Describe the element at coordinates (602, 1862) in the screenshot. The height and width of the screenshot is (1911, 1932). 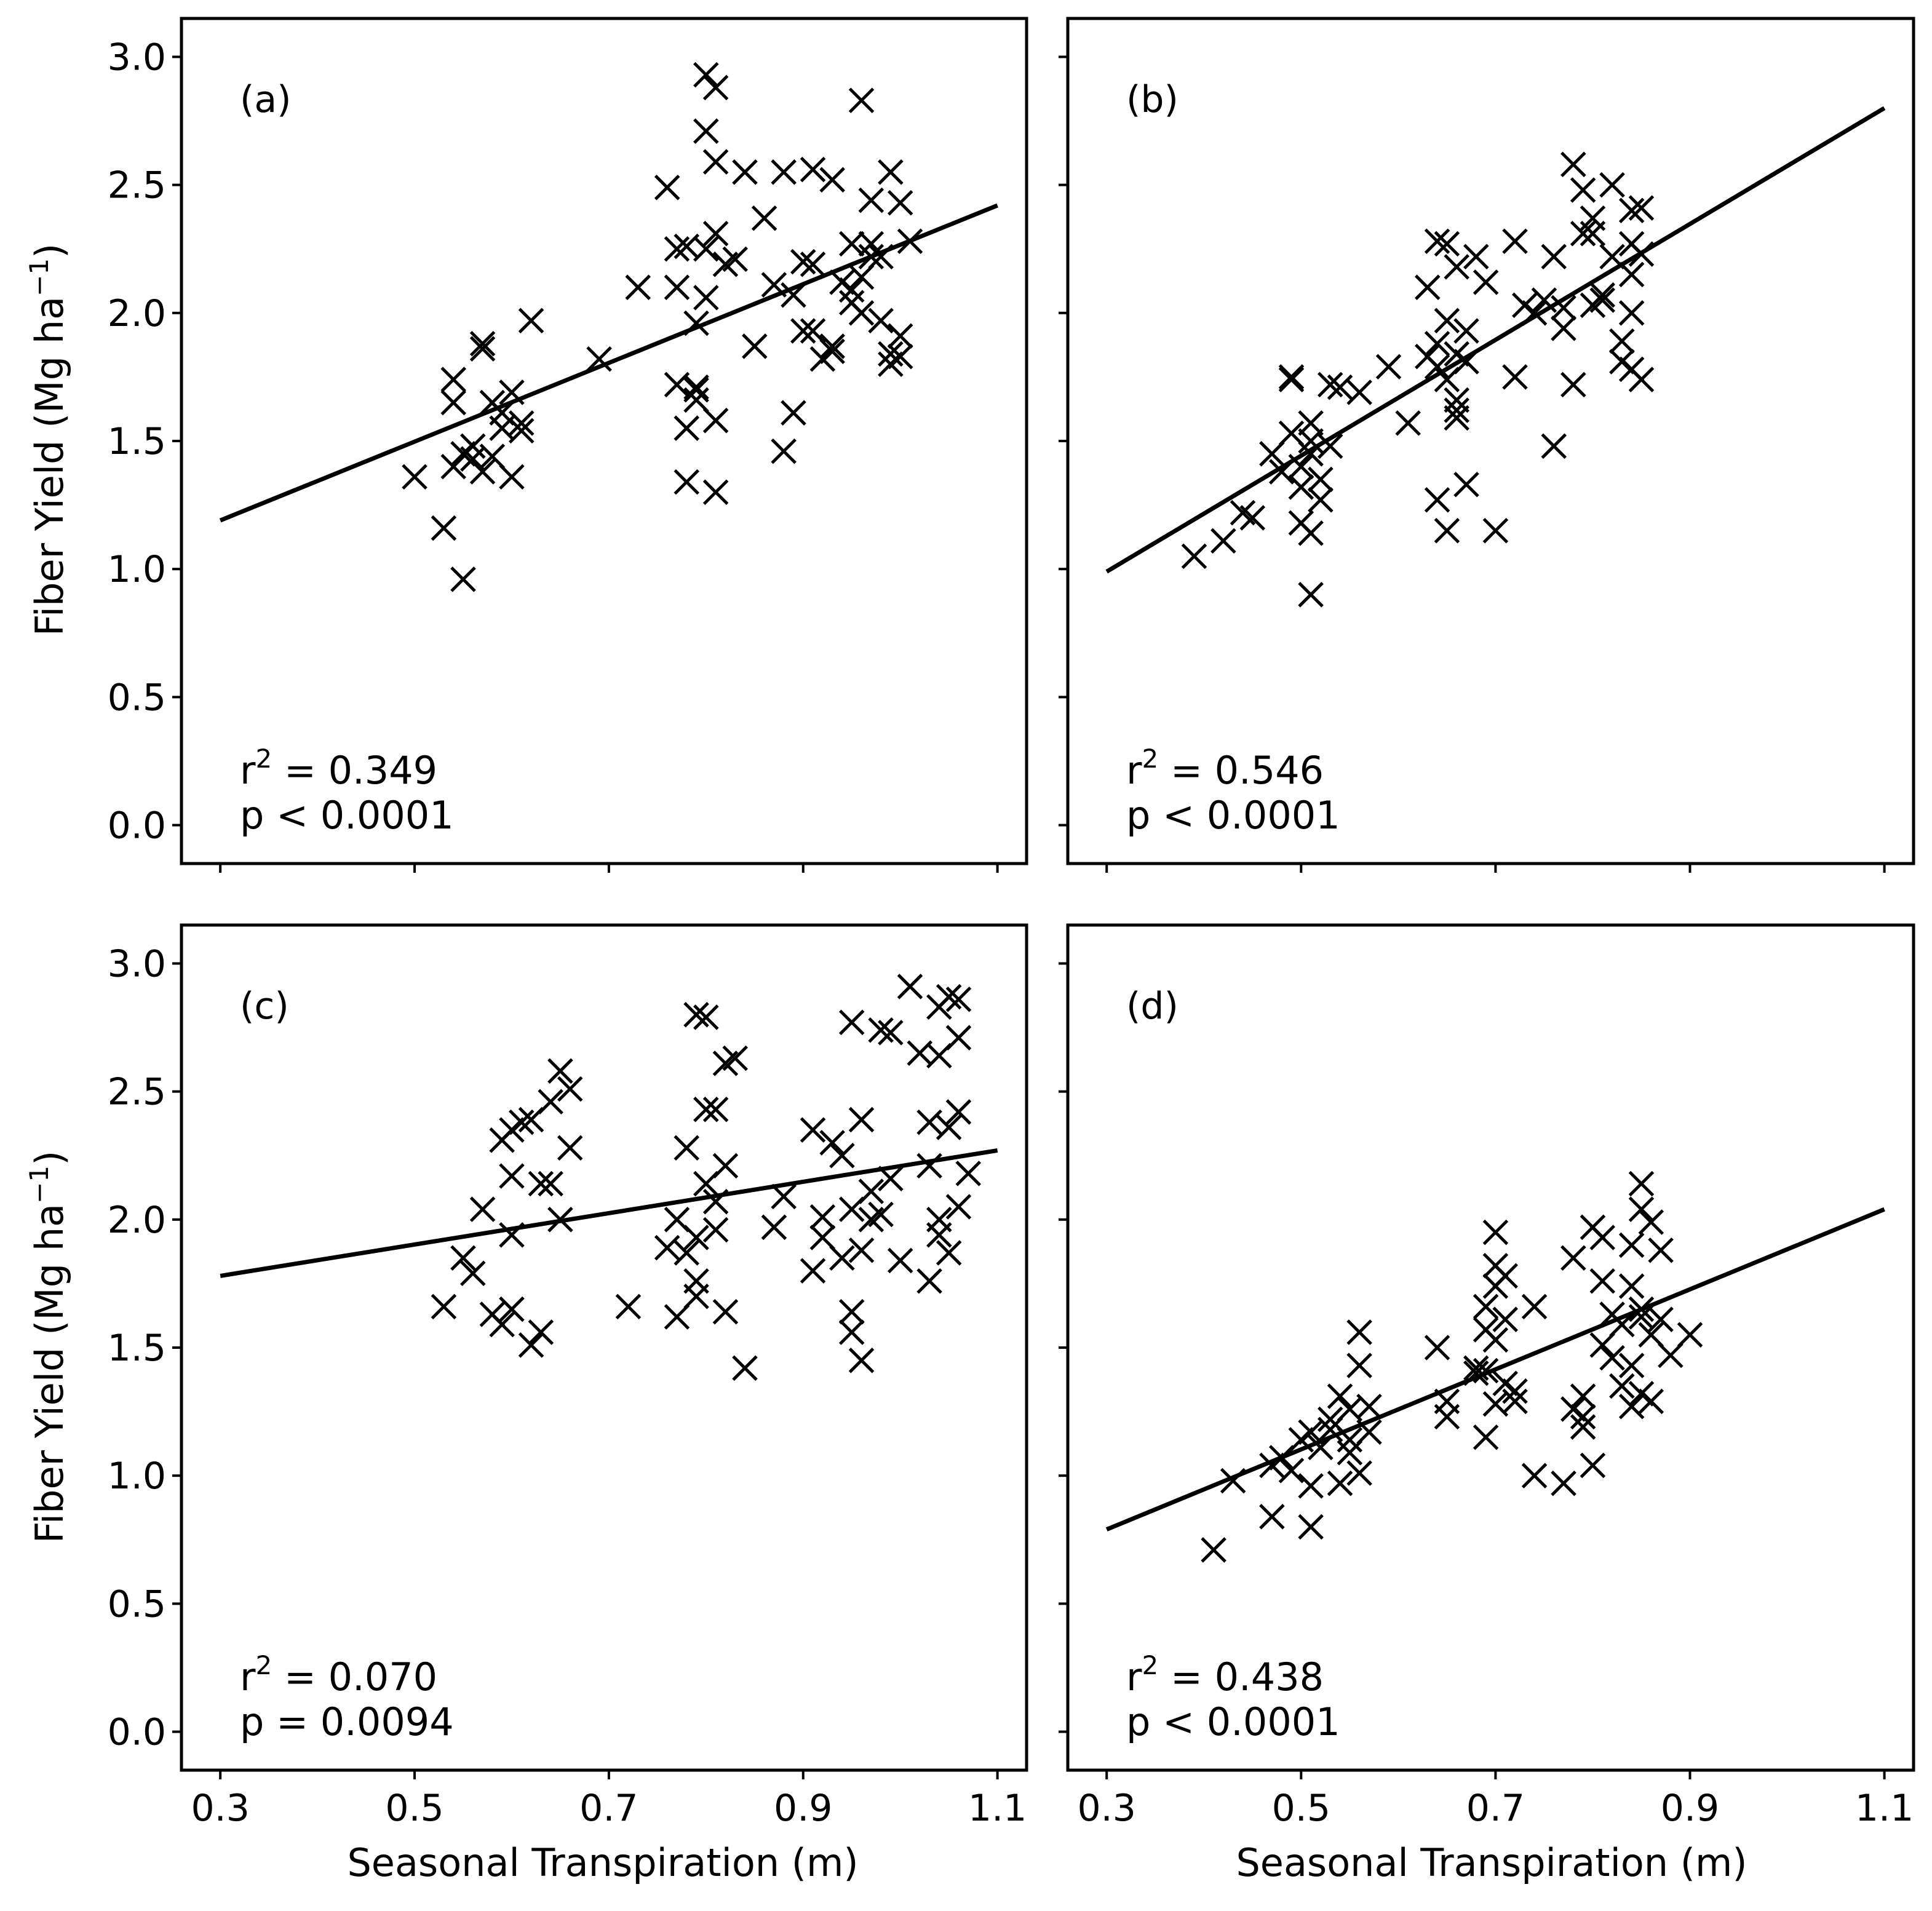
I see `x-axis-label-left: Seasonal Transpiration (m)` at that location.